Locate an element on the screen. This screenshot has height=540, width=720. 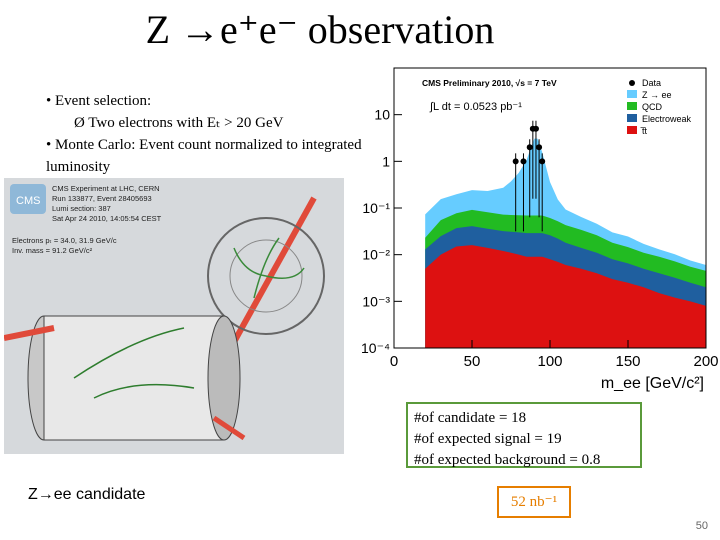
page-number: 50 is located at coordinates (701, 526).